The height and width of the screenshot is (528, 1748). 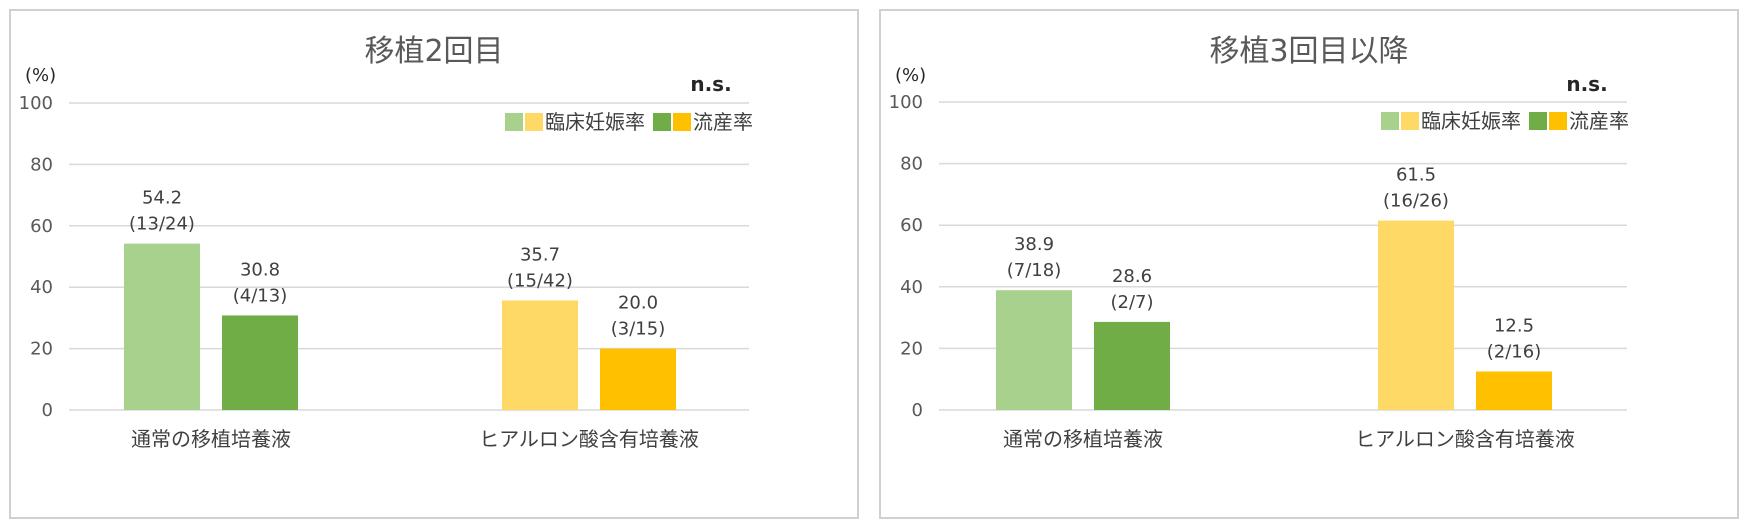 I want to click on data-label-value: 30.8, so click(x=260, y=269).